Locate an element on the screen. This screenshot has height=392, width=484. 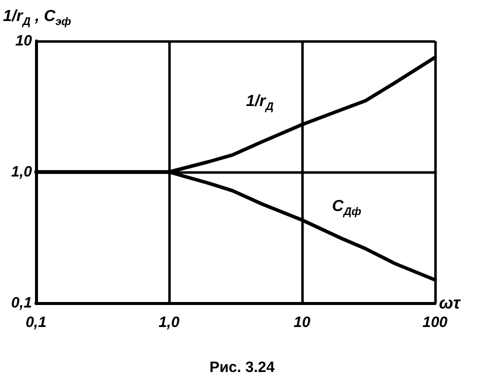
y-tick-label: 10 is located at coordinates (24, 41).